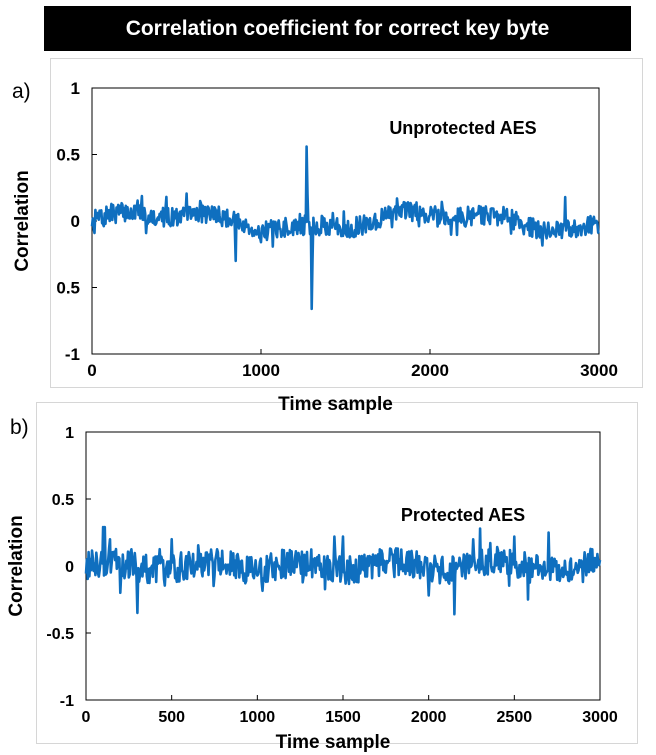 Image resolution: width=656 pixels, height=755 pixels. Describe the element at coordinates (22, 220) in the screenshot. I see `y-axis-label: Correlation` at that location.